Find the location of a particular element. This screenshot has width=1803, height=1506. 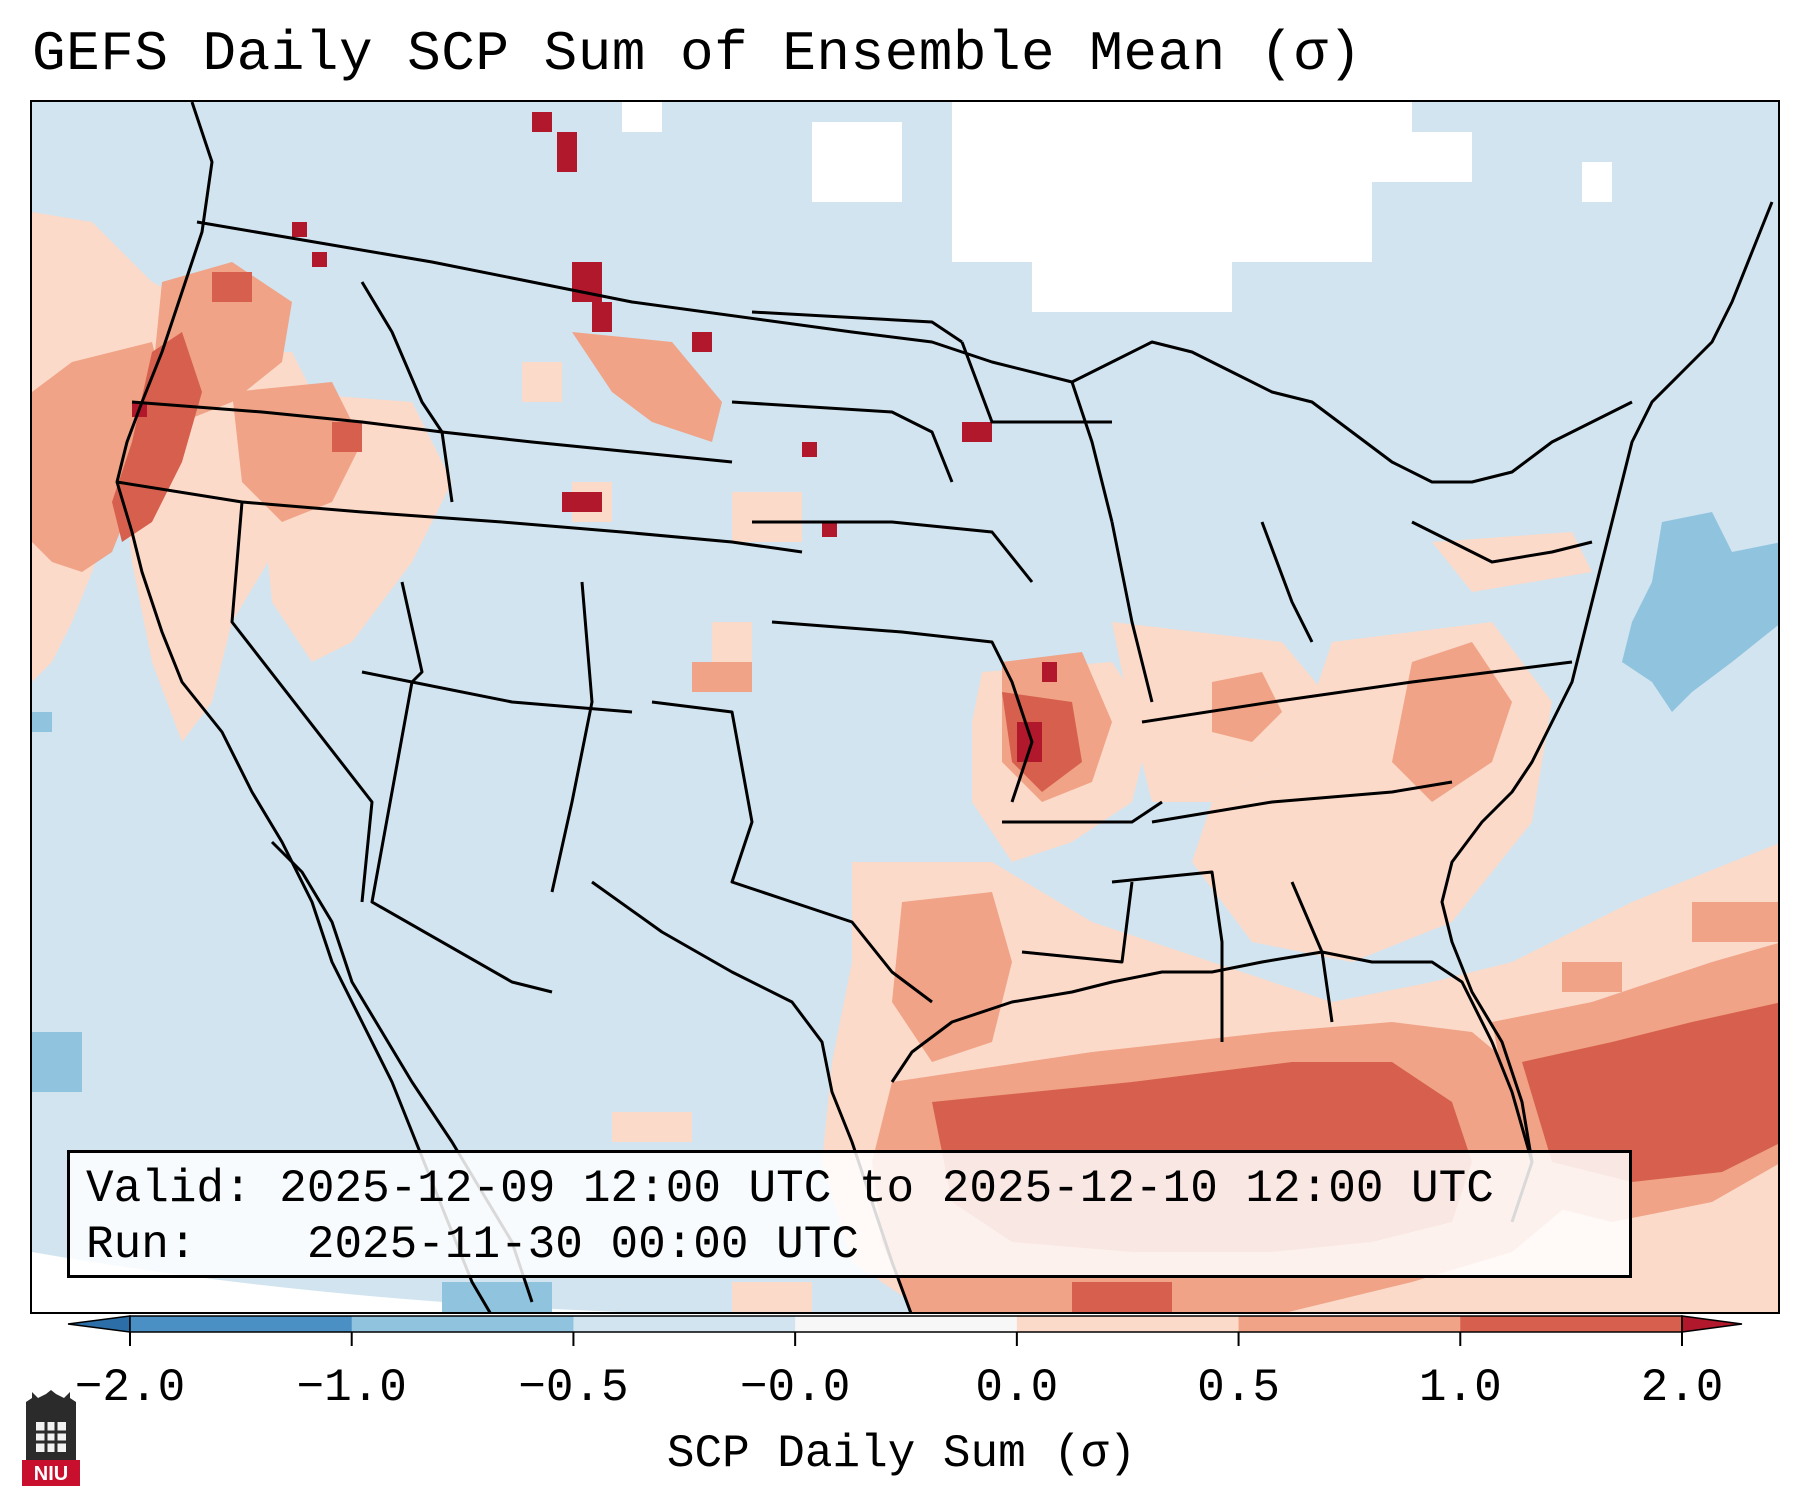

colorbar-tick-label: −1.0 is located at coordinates (351, 1388).